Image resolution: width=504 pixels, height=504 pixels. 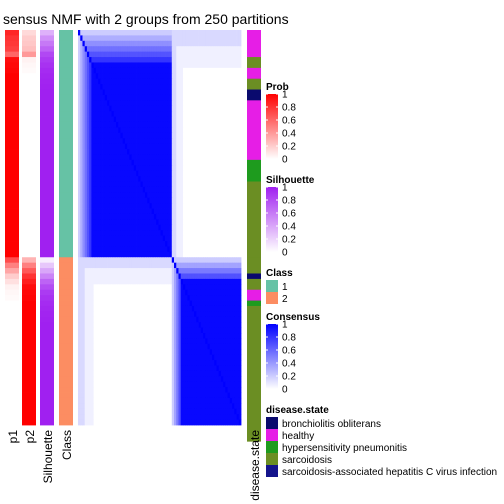 I want to click on annotation-columns, so click(x=39, y=227).